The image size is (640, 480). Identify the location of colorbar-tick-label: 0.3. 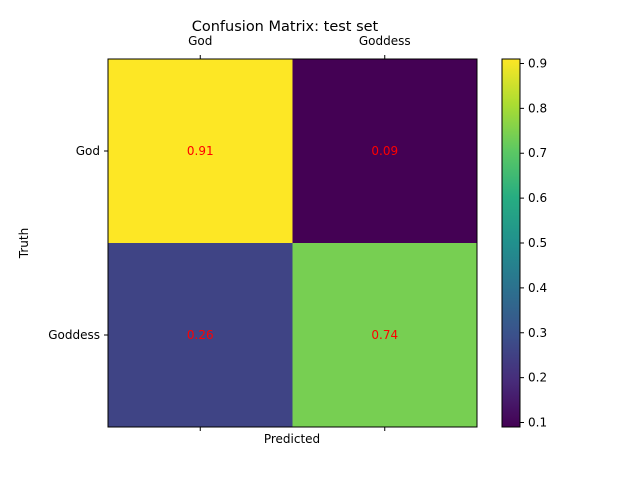
(537, 333).